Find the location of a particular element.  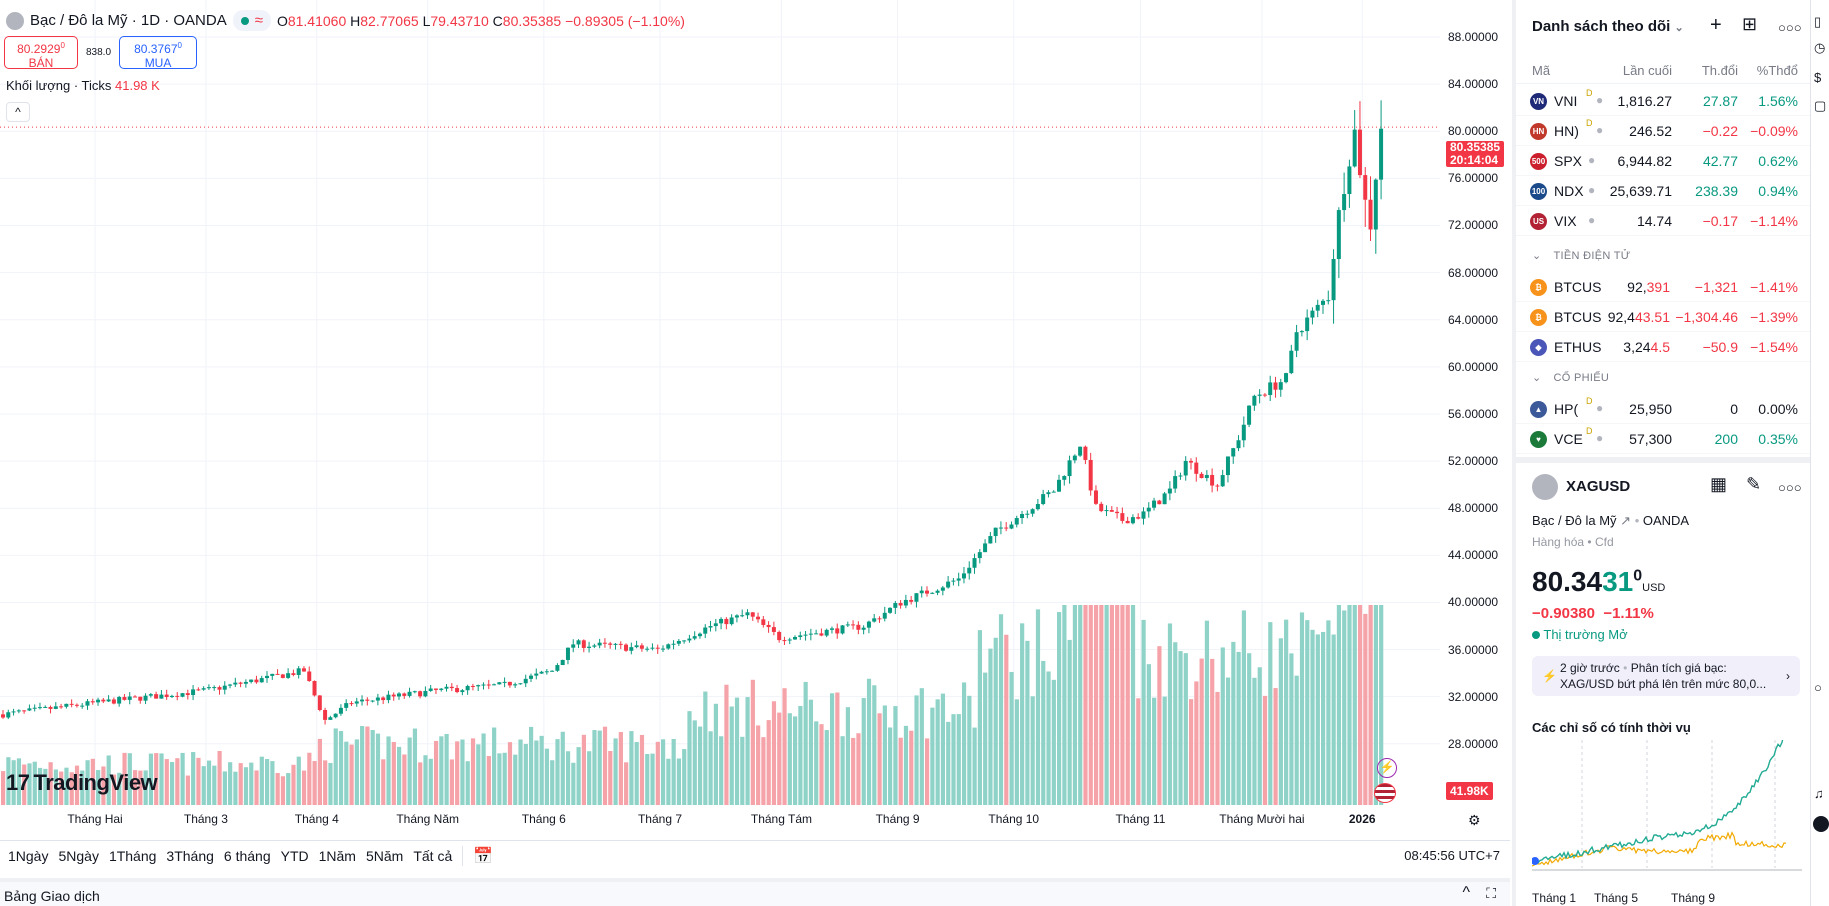

change: −1,304.46 is located at coordinates (1706, 317).